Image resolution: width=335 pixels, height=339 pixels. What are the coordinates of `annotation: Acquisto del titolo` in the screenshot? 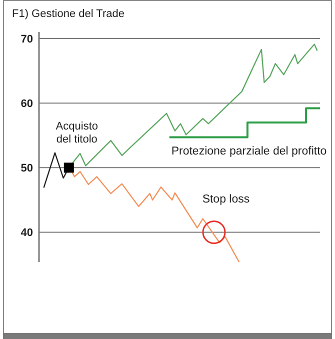 It's located at (77, 133).